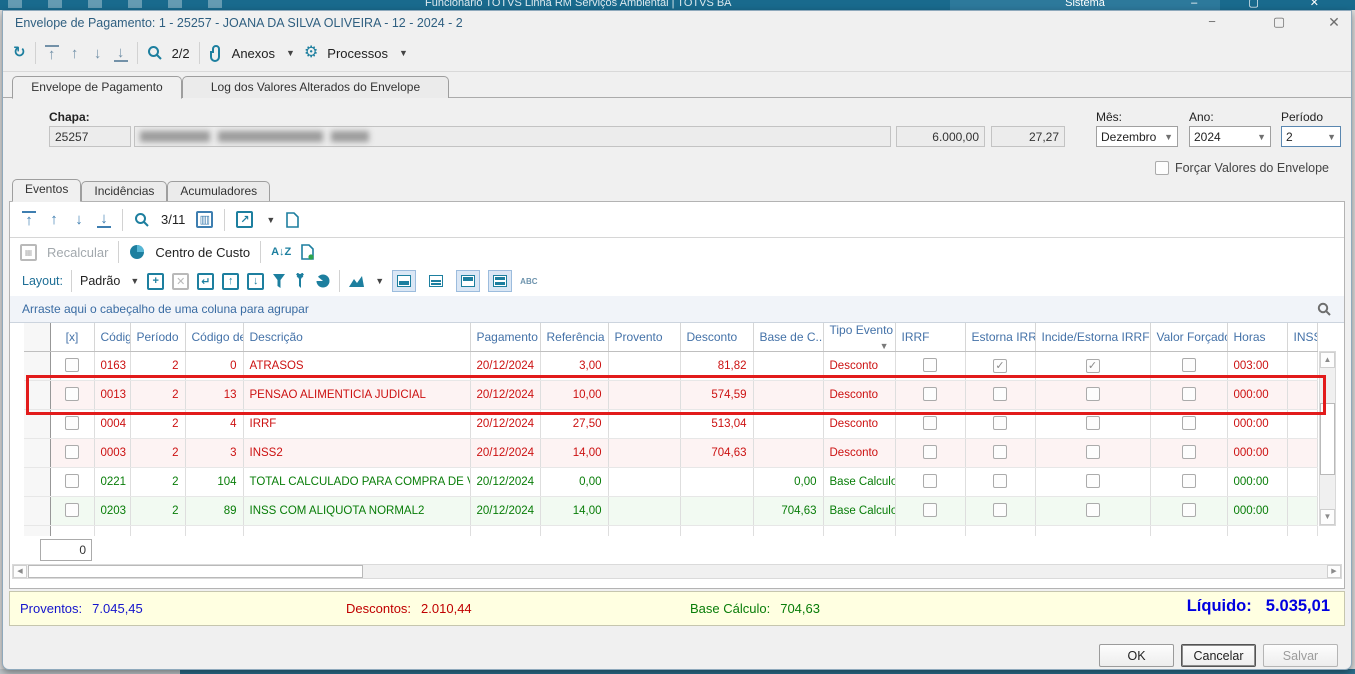 The width and height of the screenshot is (1355, 674). What do you see at coordinates (512, 136) in the screenshot?
I see `employee-name-field` at bounding box center [512, 136].